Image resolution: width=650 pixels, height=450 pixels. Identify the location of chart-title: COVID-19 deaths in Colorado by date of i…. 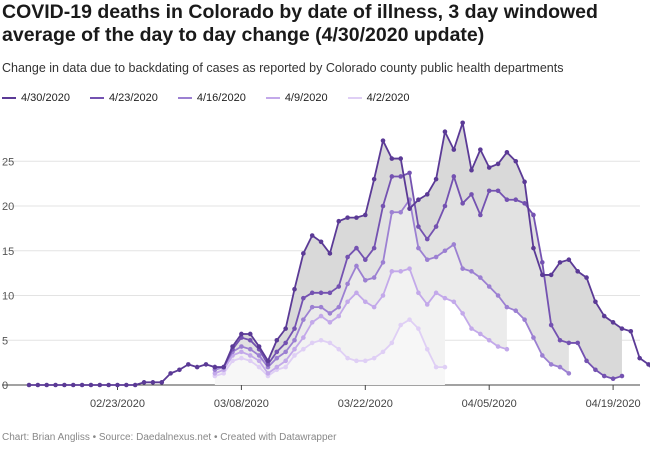
(300, 23).